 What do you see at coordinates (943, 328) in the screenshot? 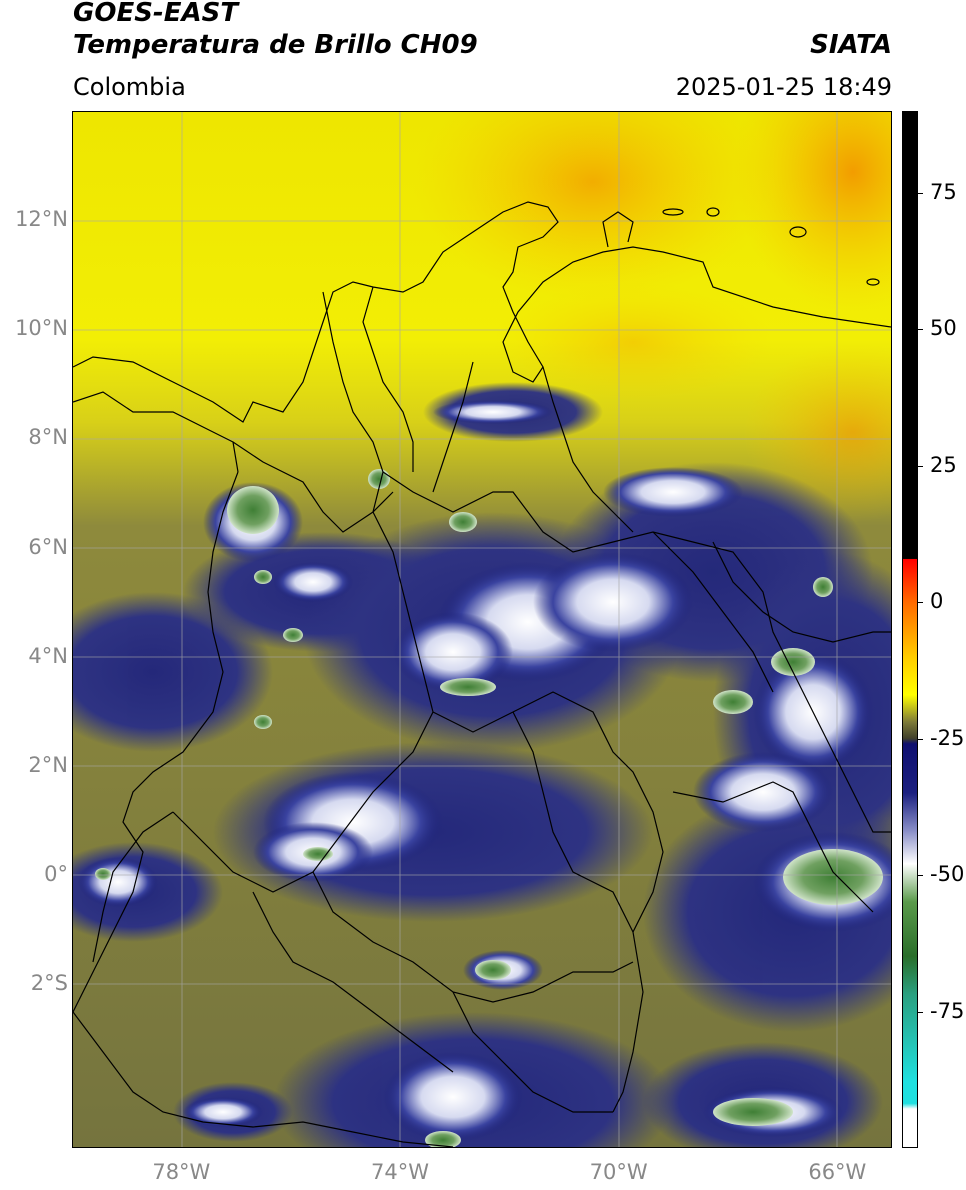
I see `colorbar-tick-label: 50` at bounding box center [943, 328].